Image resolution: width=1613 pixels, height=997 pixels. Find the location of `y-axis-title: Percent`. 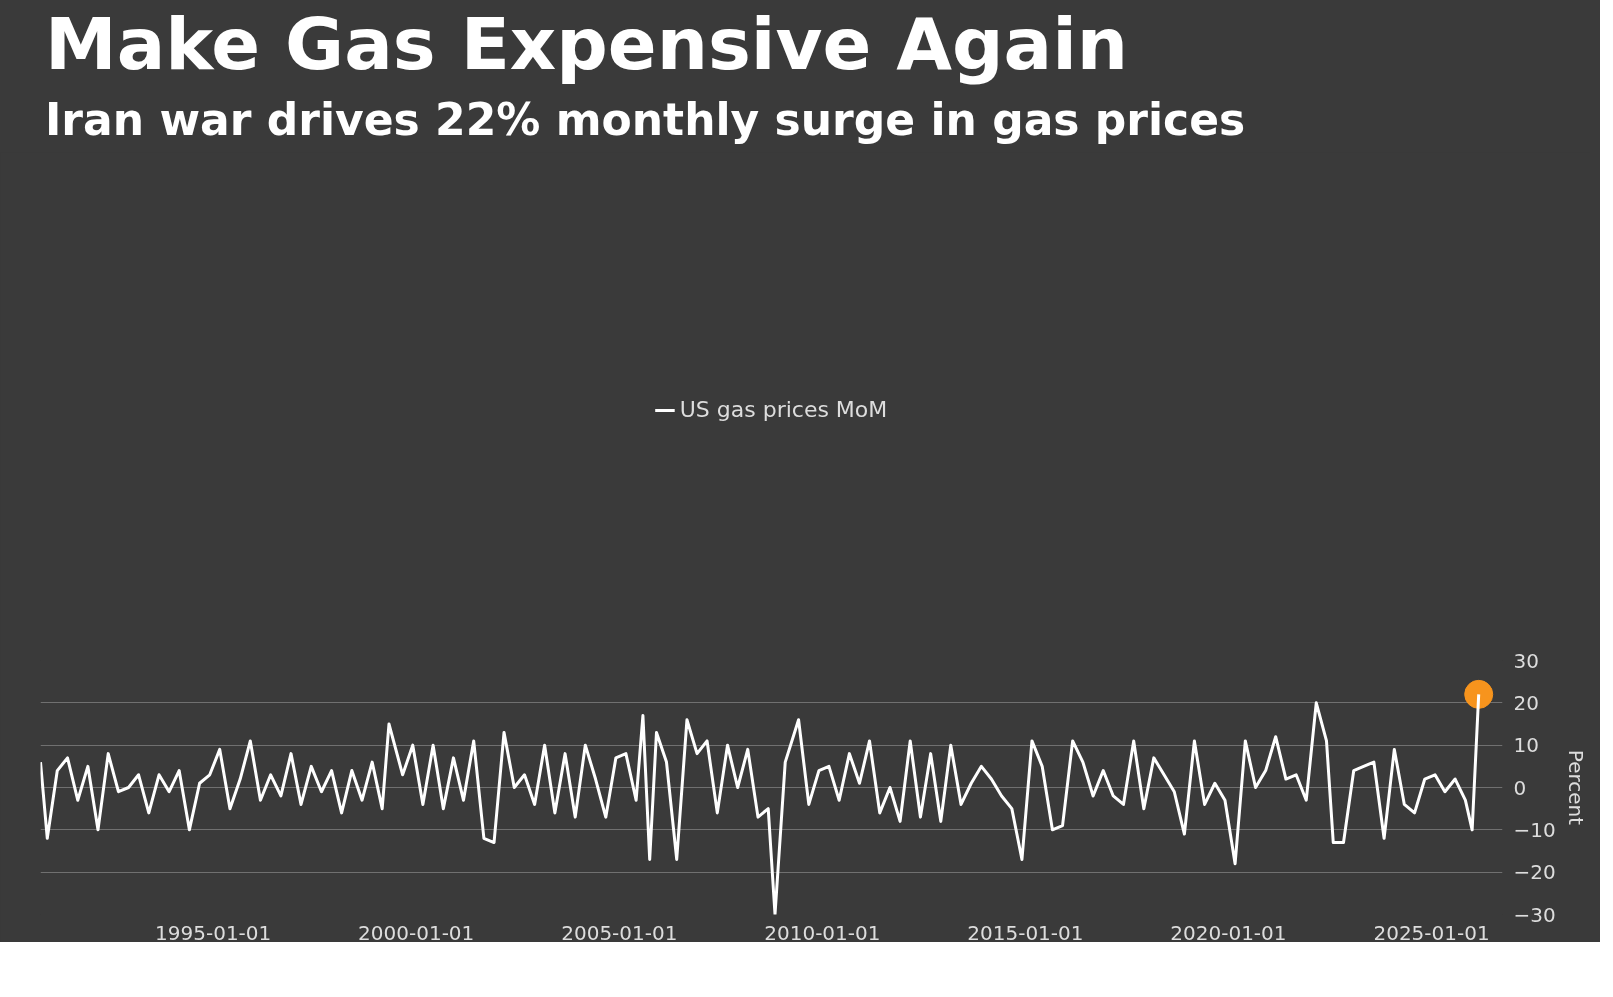

y-axis-title: Percent is located at coordinates (1575, 787).